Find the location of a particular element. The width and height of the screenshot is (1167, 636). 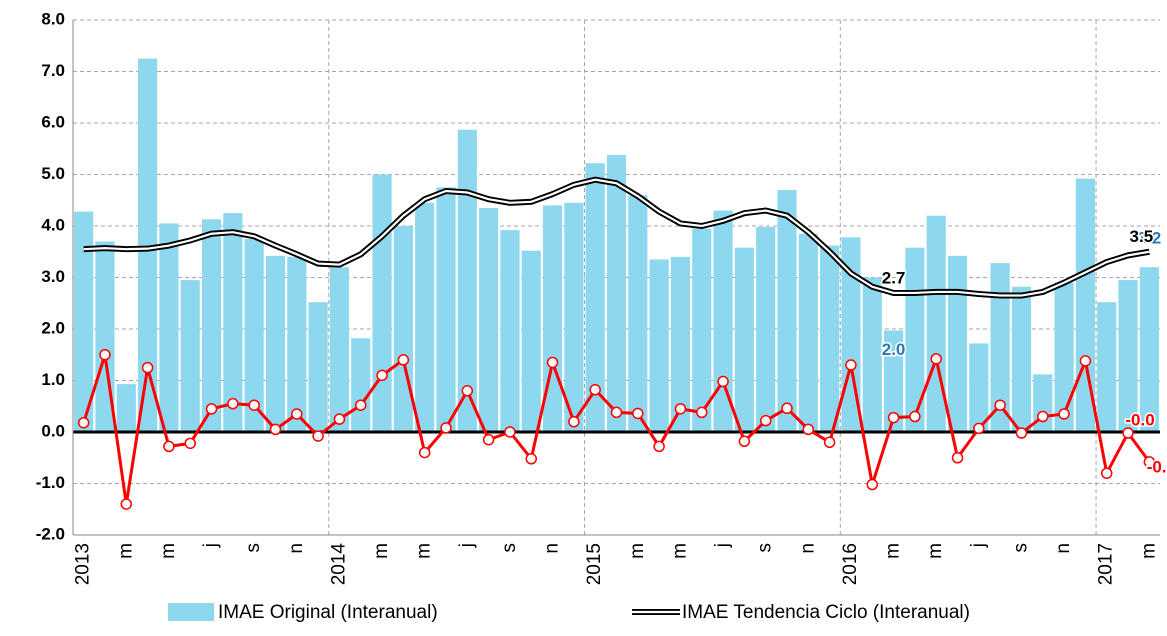

y-tick-label: 1.0 is located at coordinates (53, 379).